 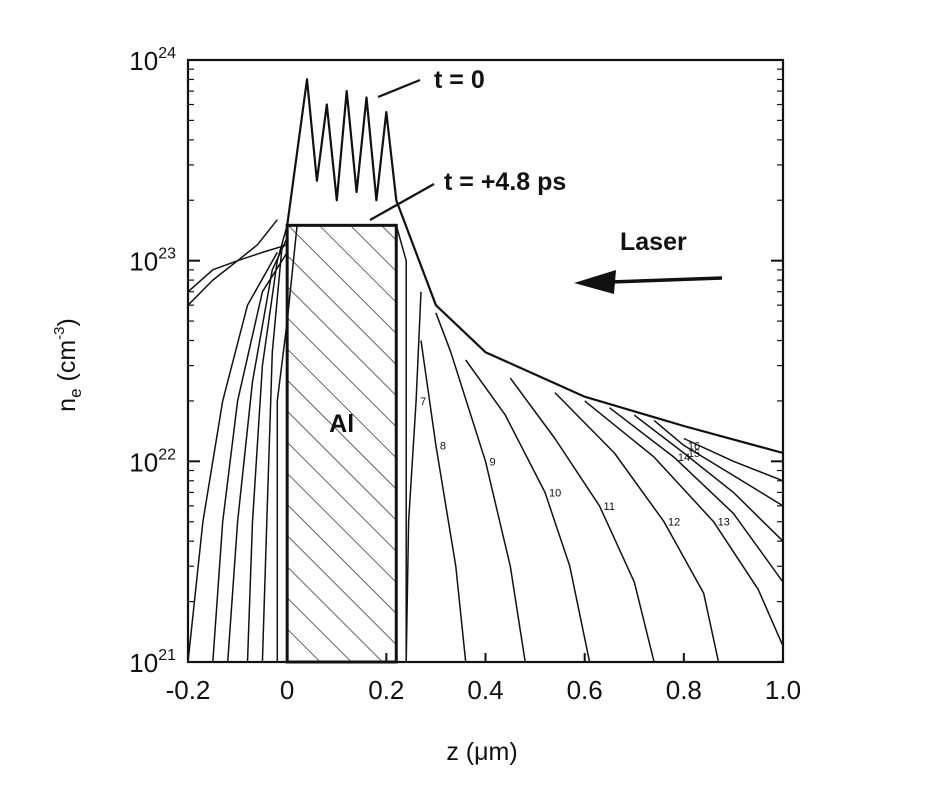 I want to click on aluminum-target-region, so click(x=341, y=443).